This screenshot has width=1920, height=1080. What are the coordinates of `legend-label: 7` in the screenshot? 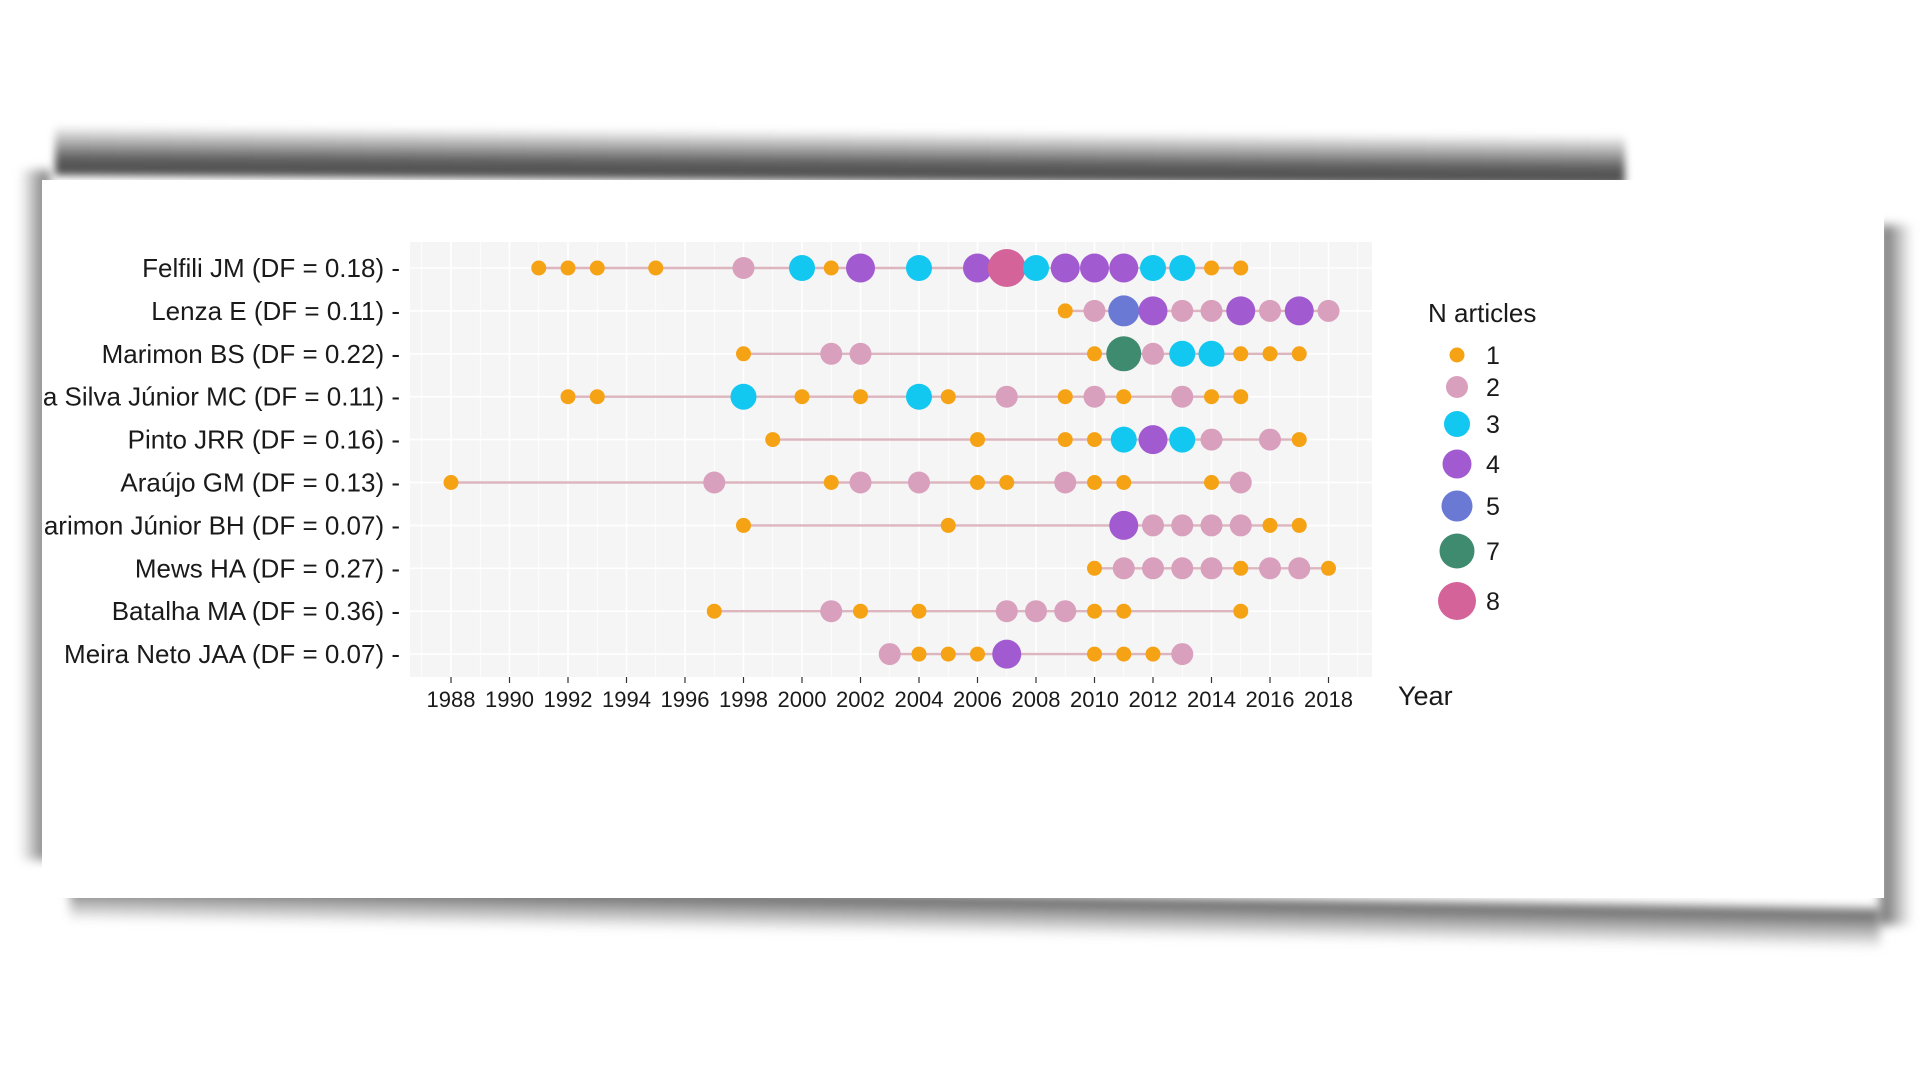 It's located at (1493, 552).